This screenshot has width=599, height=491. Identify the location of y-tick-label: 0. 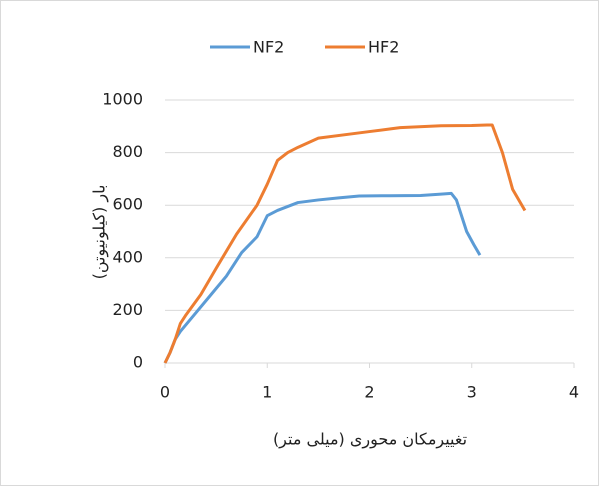
(138, 362).